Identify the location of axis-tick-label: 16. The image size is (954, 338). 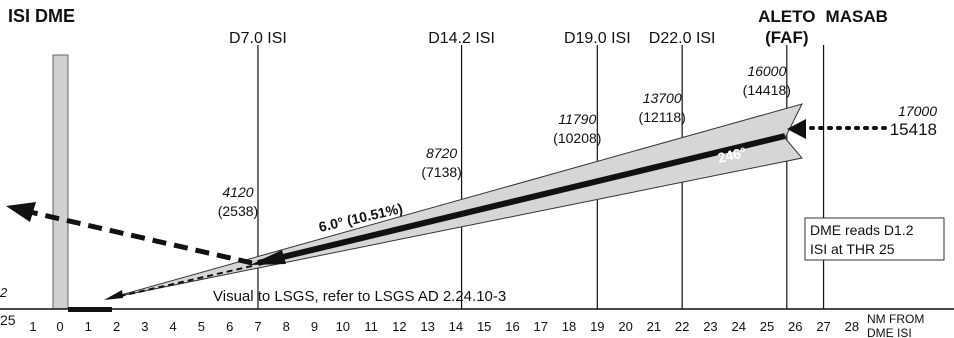
(512, 326).